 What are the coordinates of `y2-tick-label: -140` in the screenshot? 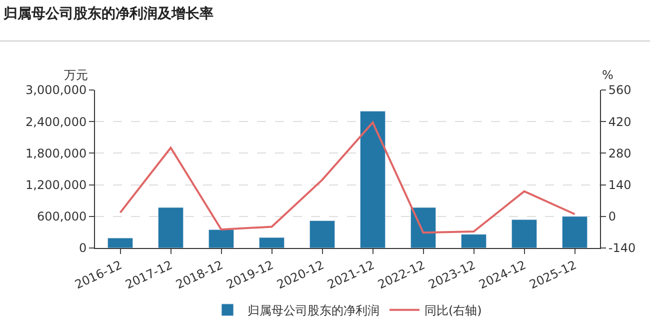 It's located at (622, 248).